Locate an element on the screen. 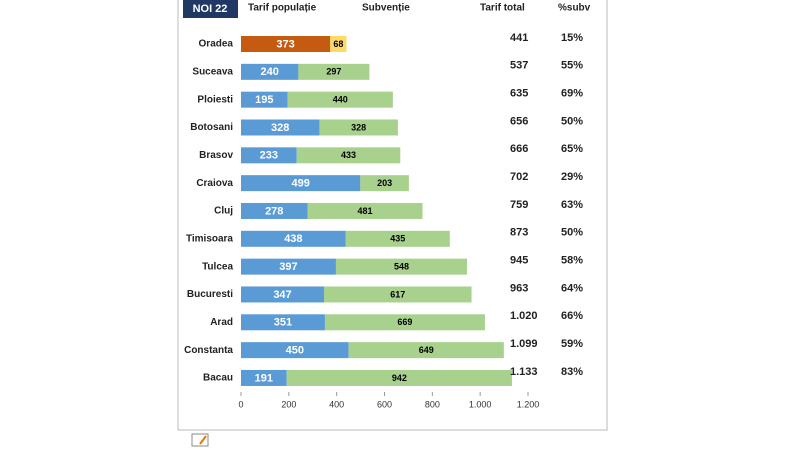 This screenshot has width=800, height=450. column-value: 759 is located at coordinates (519, 205).